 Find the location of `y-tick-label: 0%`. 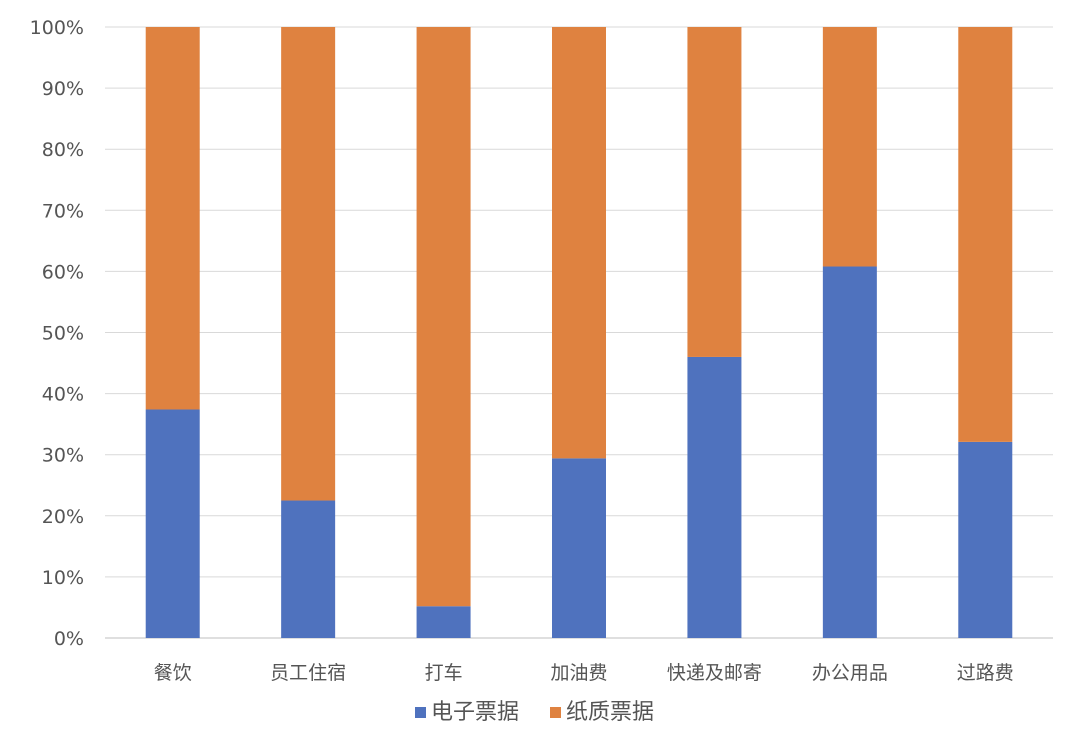

y-tick-label: 0% is located at coordinates (69, 639).